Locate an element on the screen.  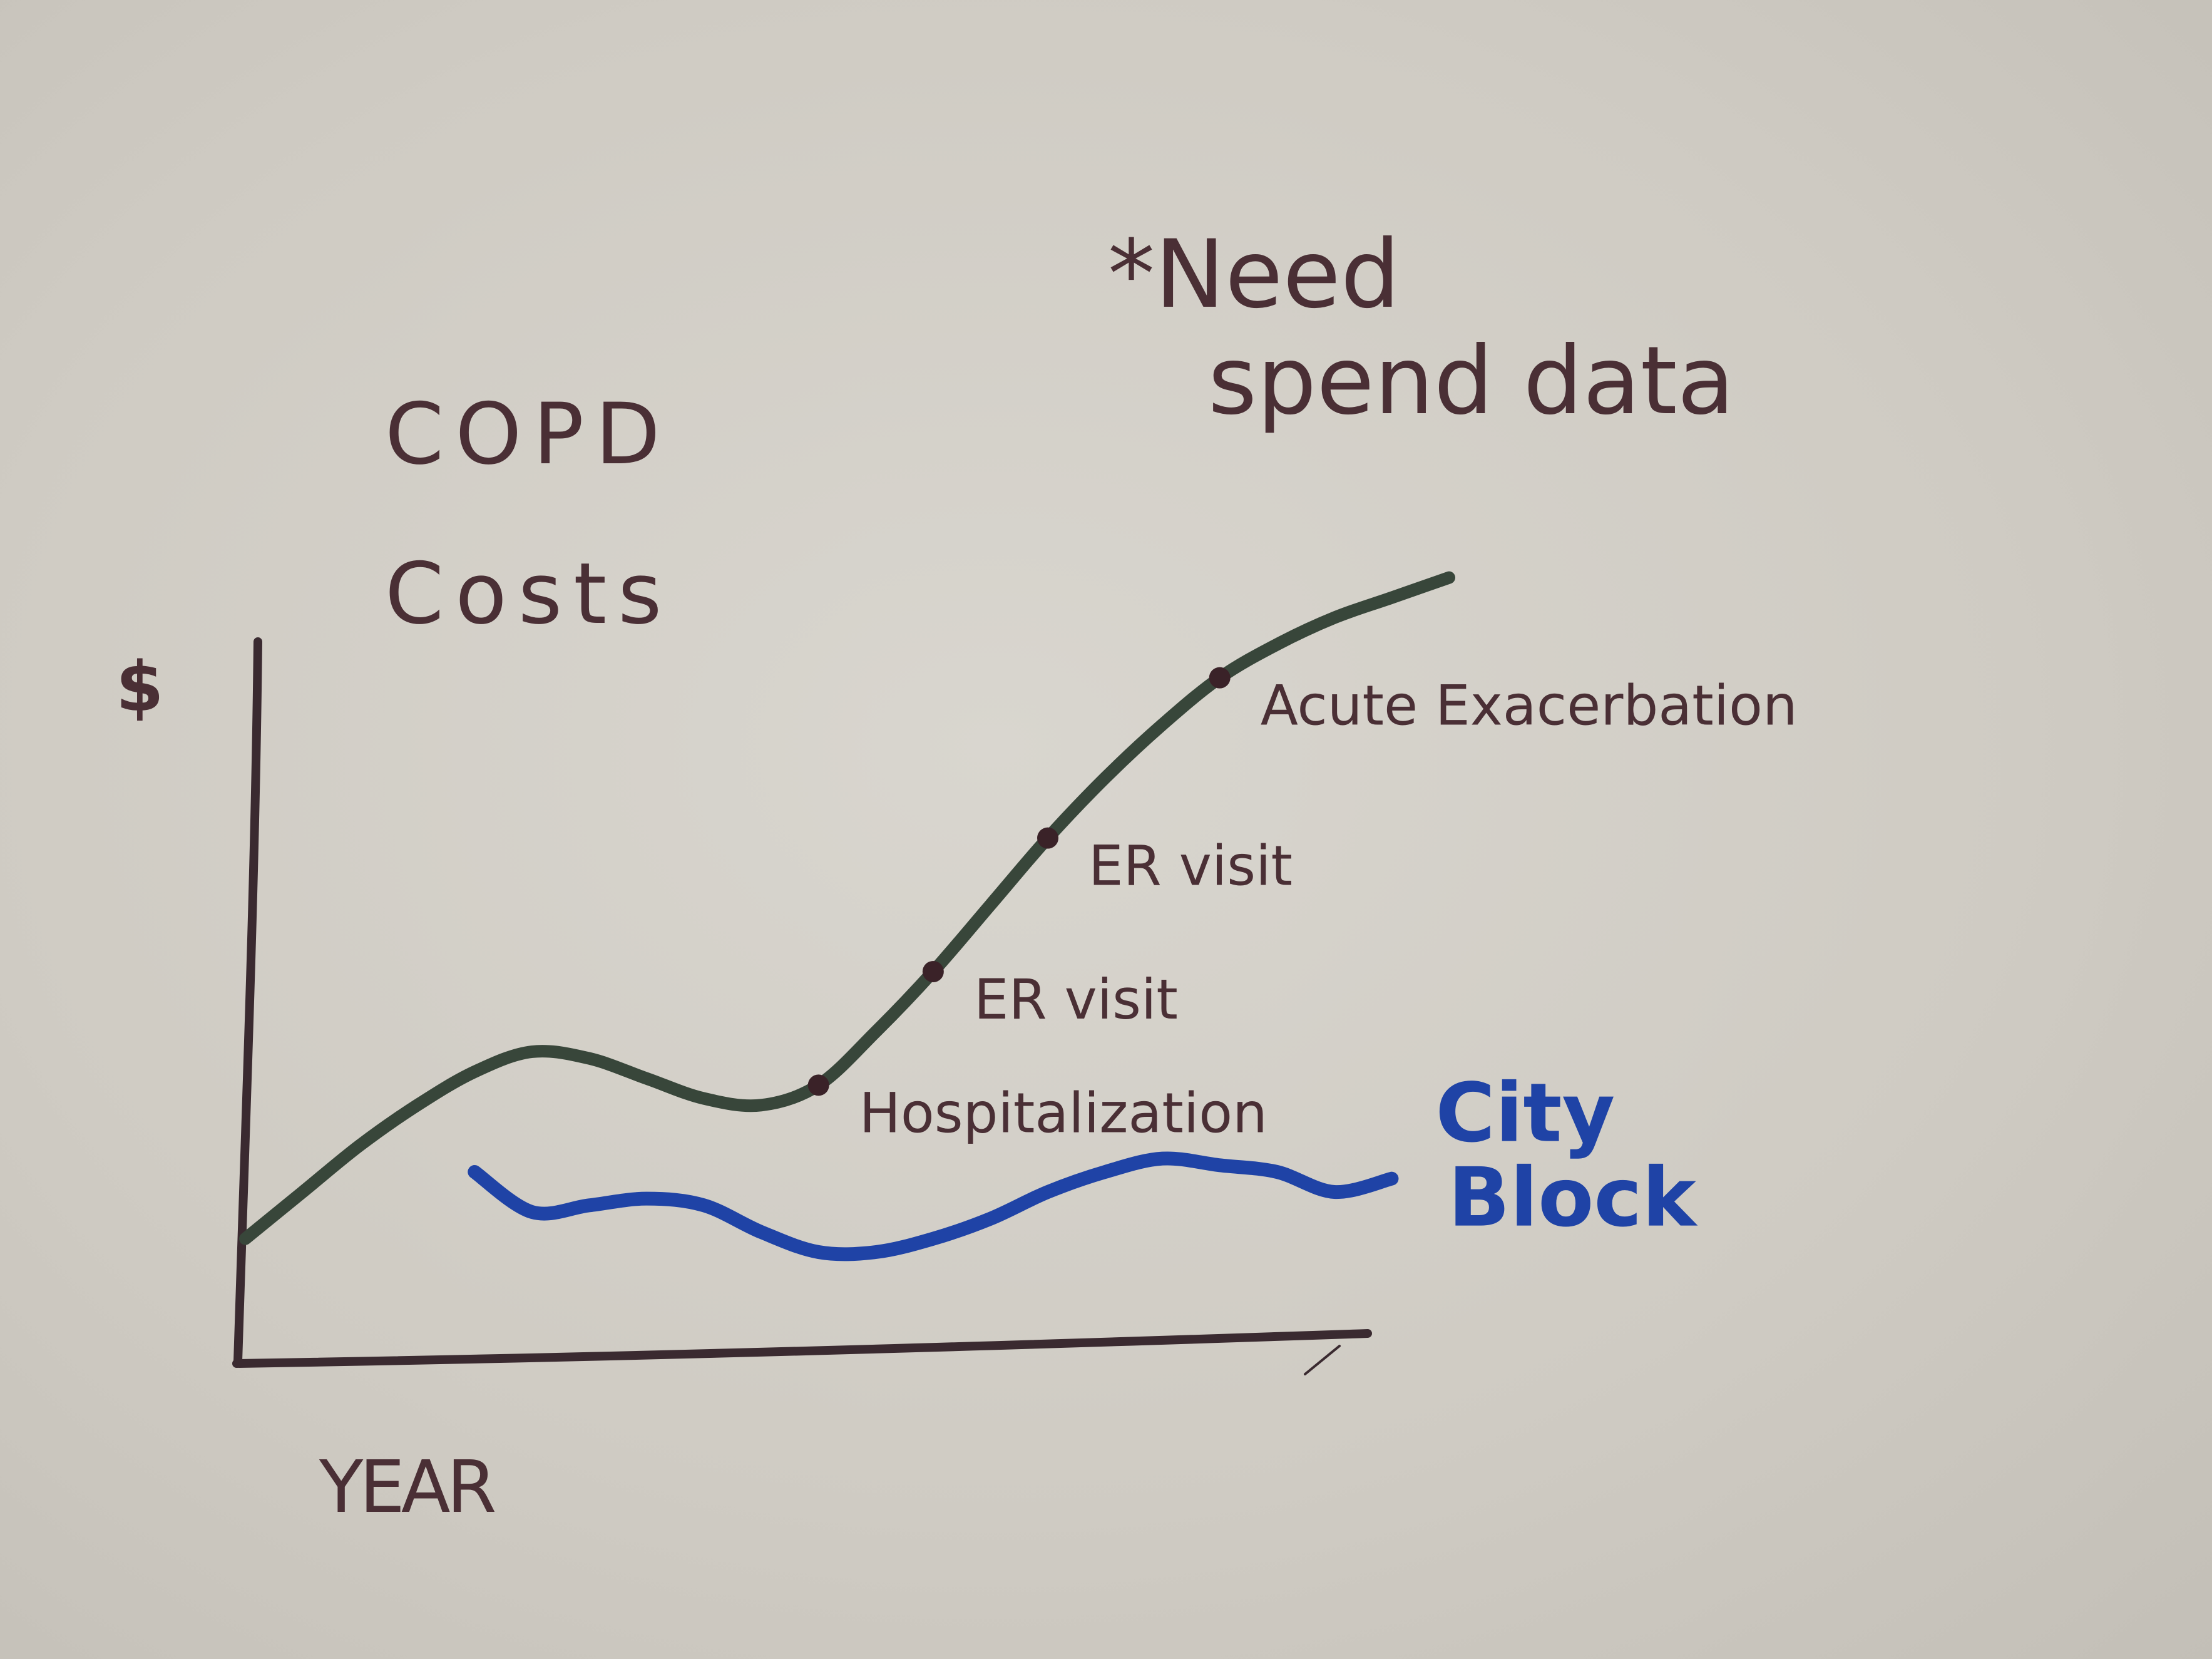
x-axis-line is located at coordinates (802, 1348).